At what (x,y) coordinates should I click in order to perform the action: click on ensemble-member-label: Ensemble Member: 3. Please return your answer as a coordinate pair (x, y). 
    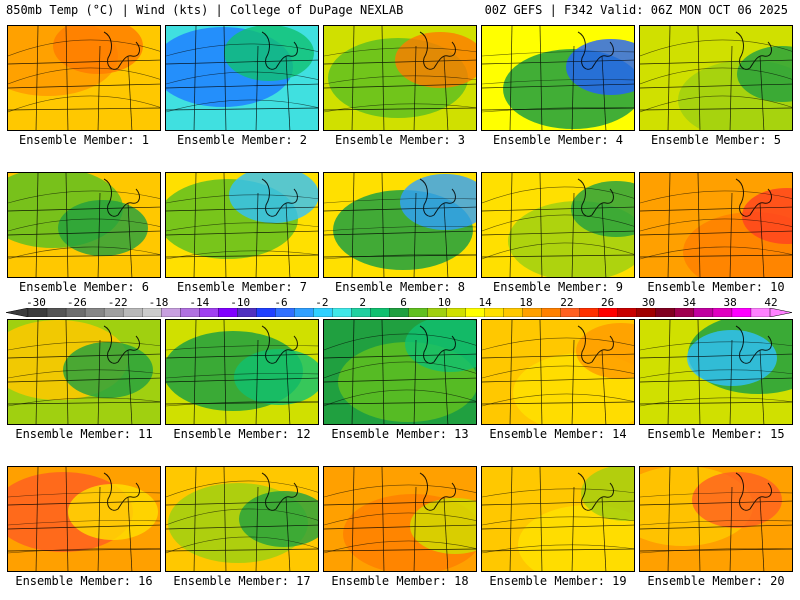
    Looking at the image, I should click on (400, 140).